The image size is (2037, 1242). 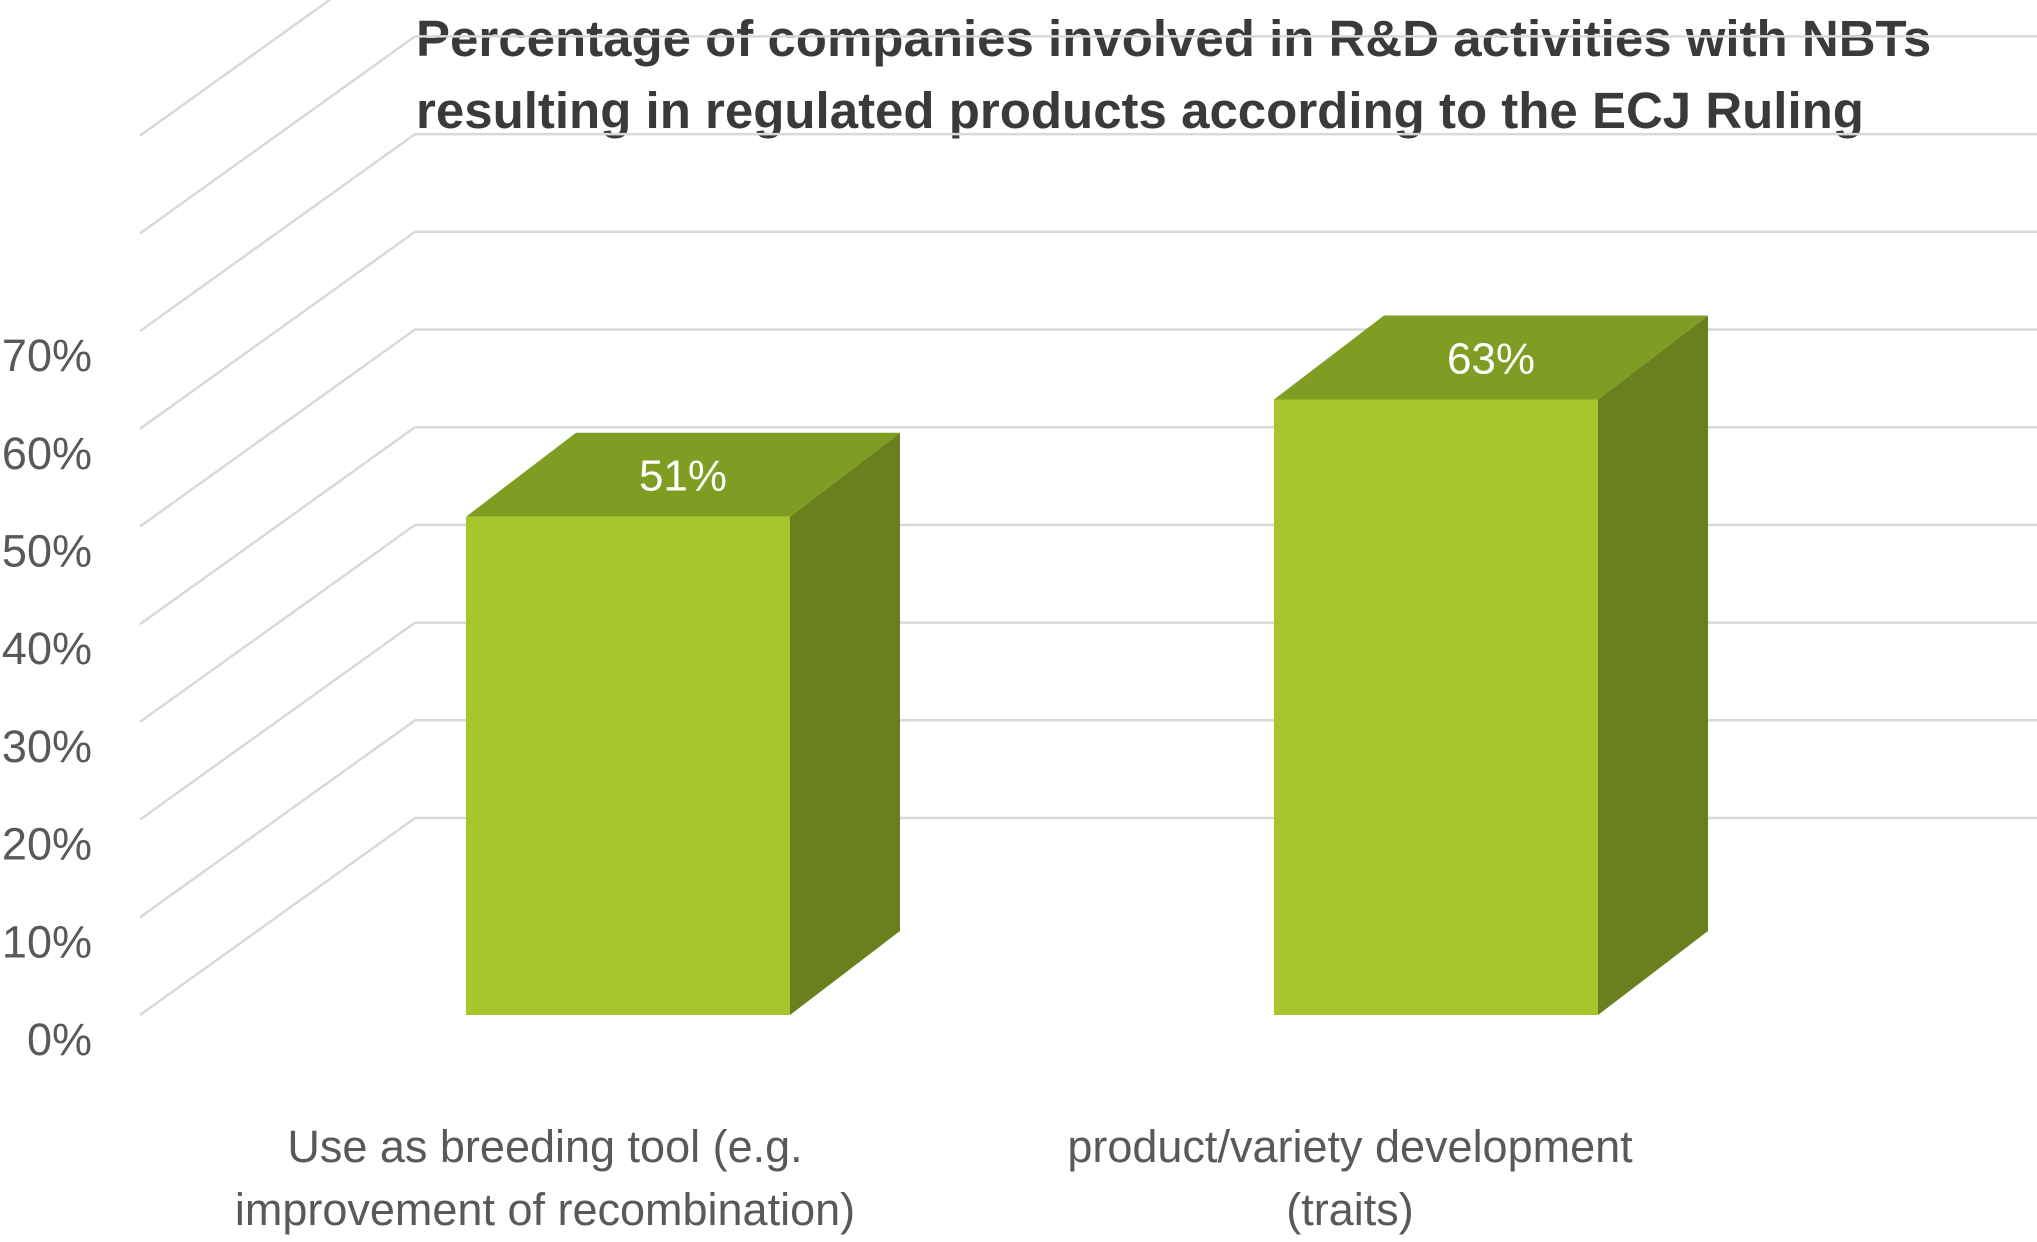 What do you see at coordinates (47, 551) in the screenshot?
I see `y-tick-label: 50%` at bounding box center [47, 551].